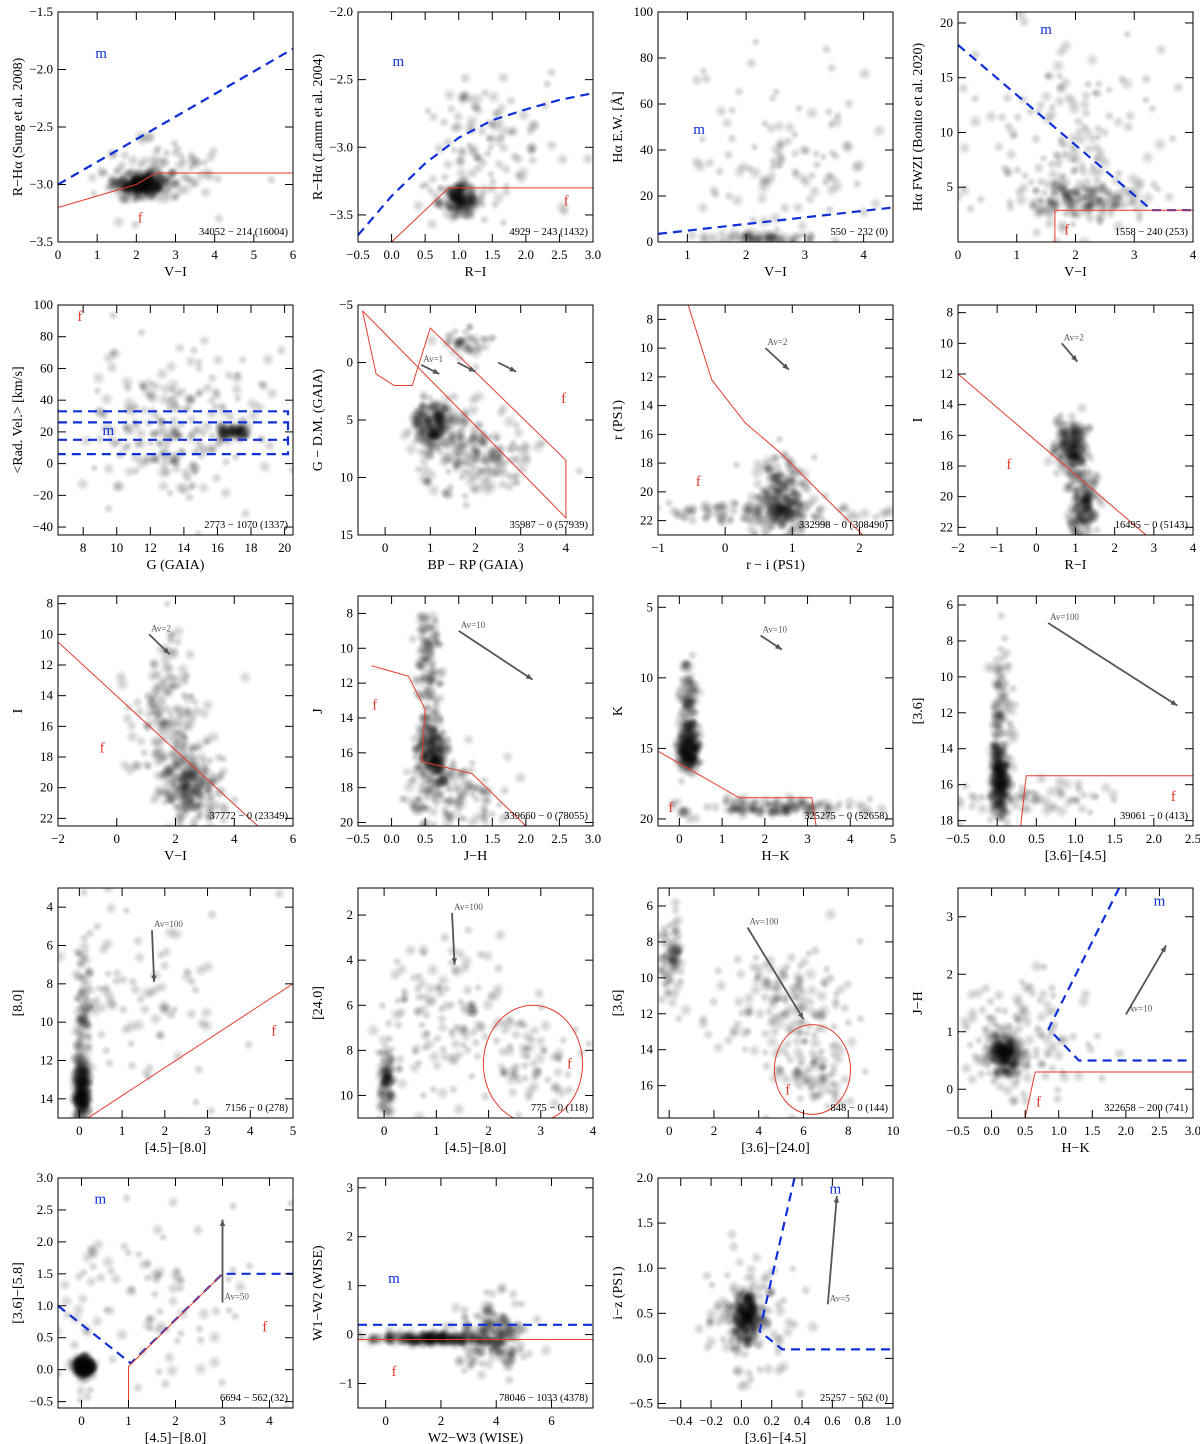  Describe the element at coordinates (646, 347) in the screenshot. I see `y-tick-label: 10` at that location.